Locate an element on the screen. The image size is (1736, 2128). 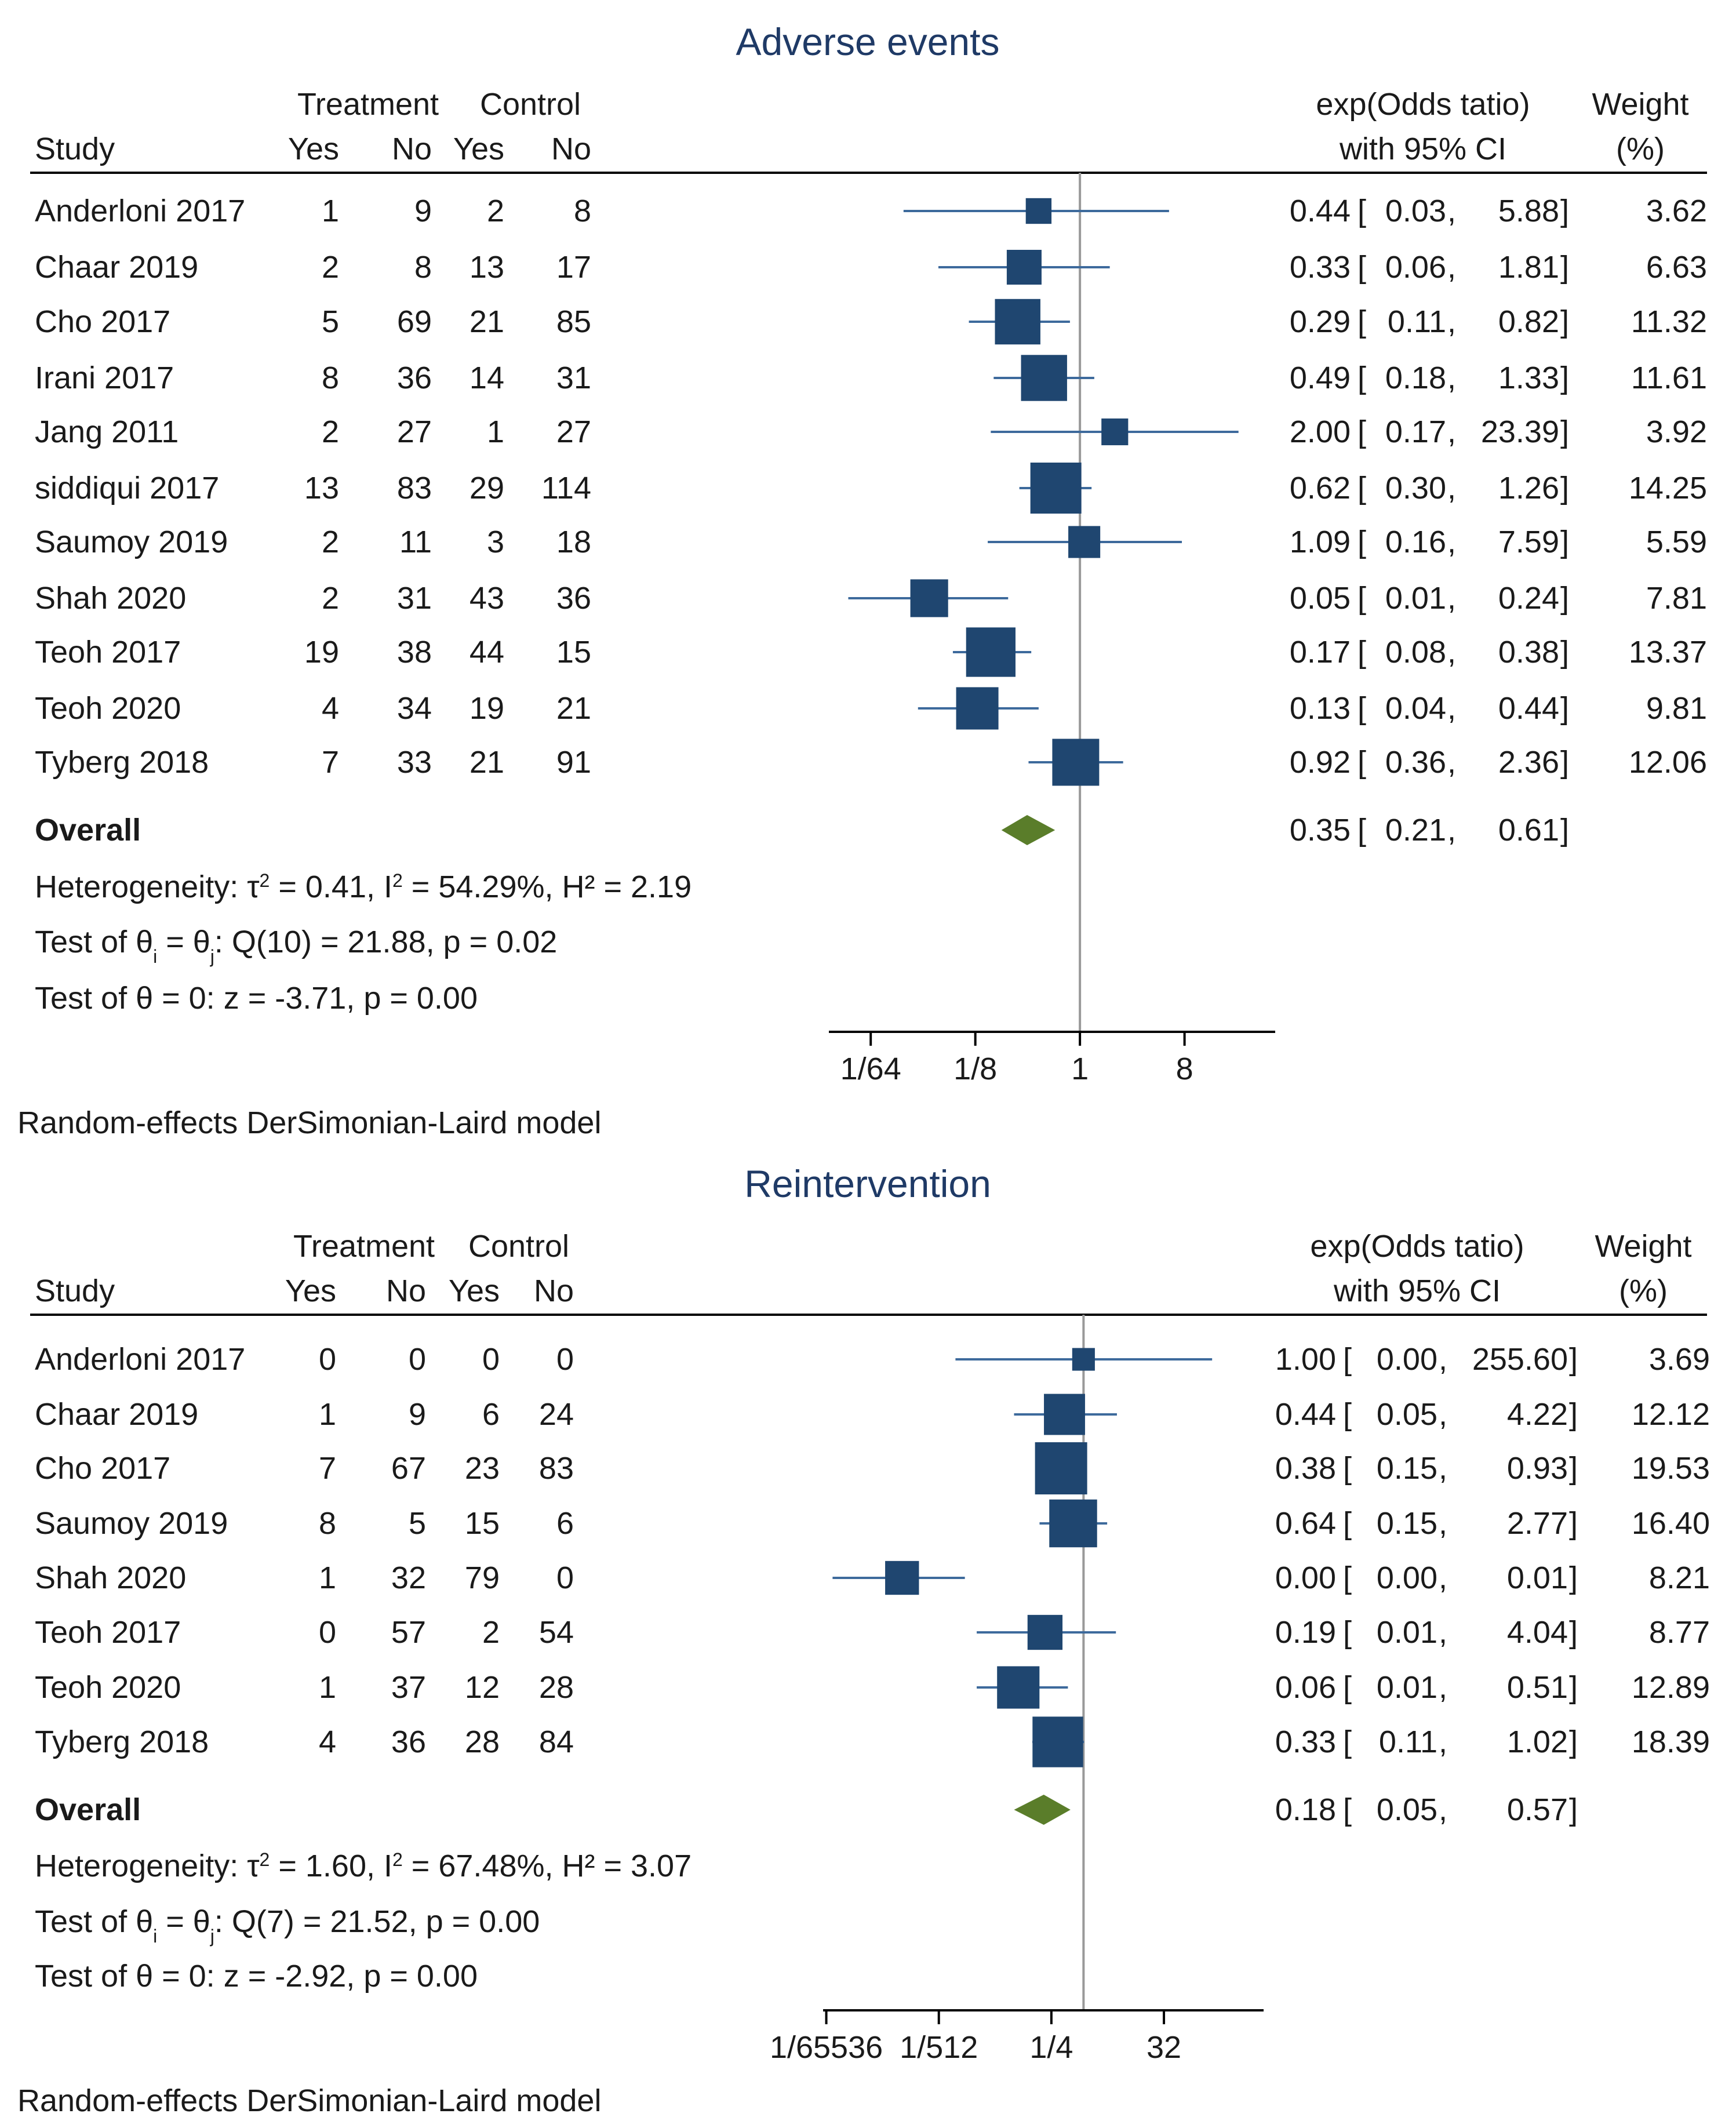
stats-text: j is located at coordinates (212, 957).